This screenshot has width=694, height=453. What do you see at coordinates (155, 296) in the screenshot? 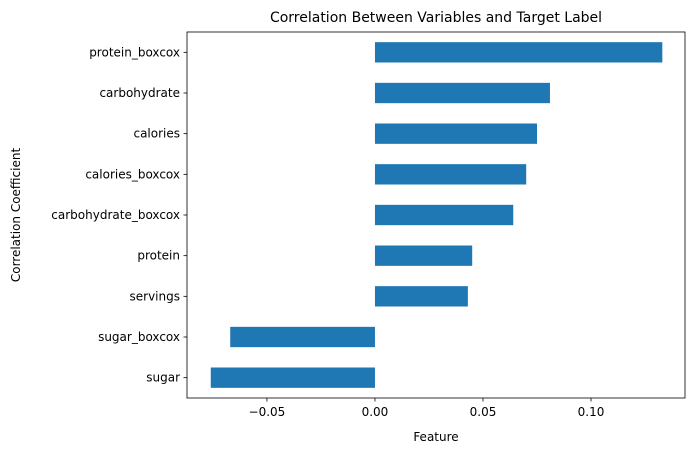
I see `y-tick-label: servings` at bounding box center [155, 296].